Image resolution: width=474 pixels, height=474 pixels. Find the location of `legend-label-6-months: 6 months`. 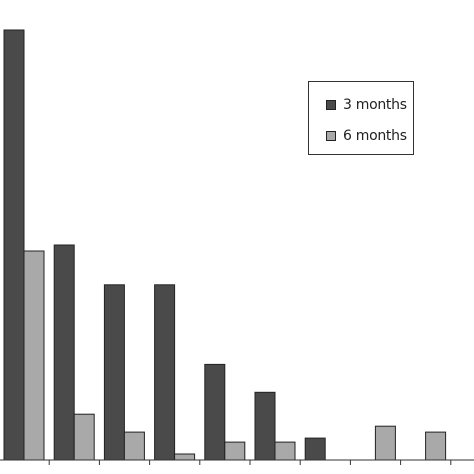

legend-label-6-months: 6 months is located at coordinates (375, 136).